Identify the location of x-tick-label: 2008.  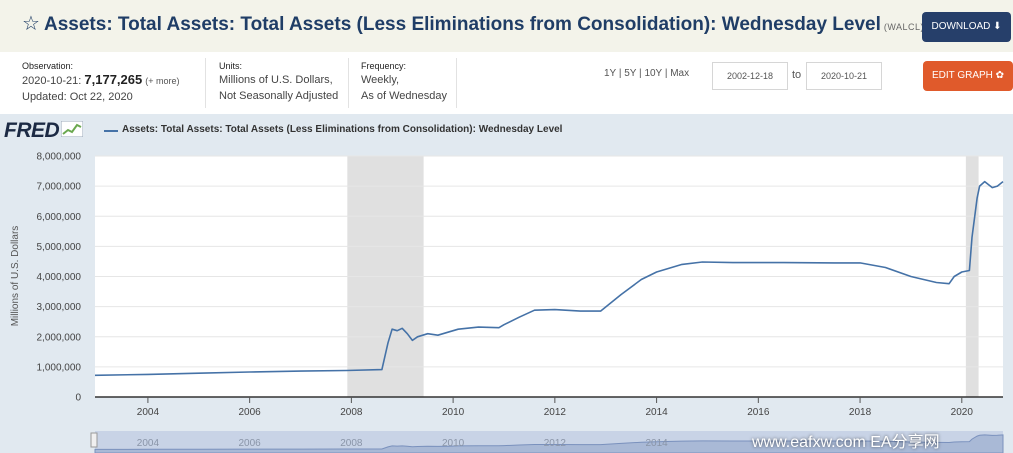
(351, 412).